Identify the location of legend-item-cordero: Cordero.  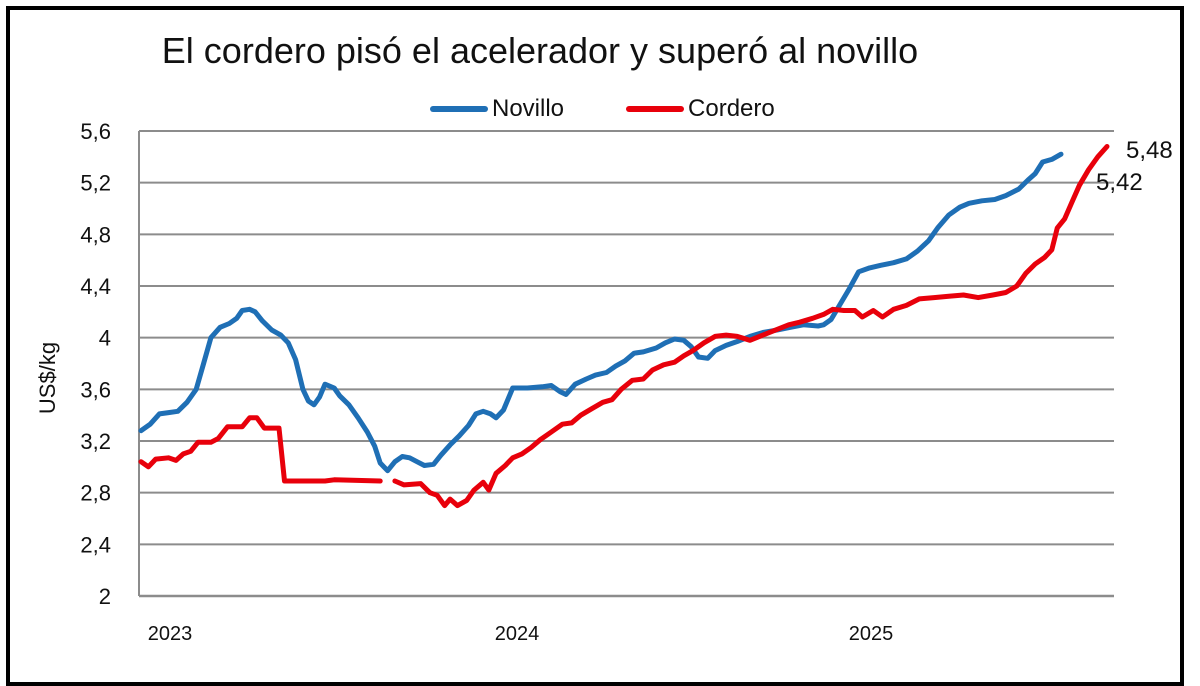
(700, 109).